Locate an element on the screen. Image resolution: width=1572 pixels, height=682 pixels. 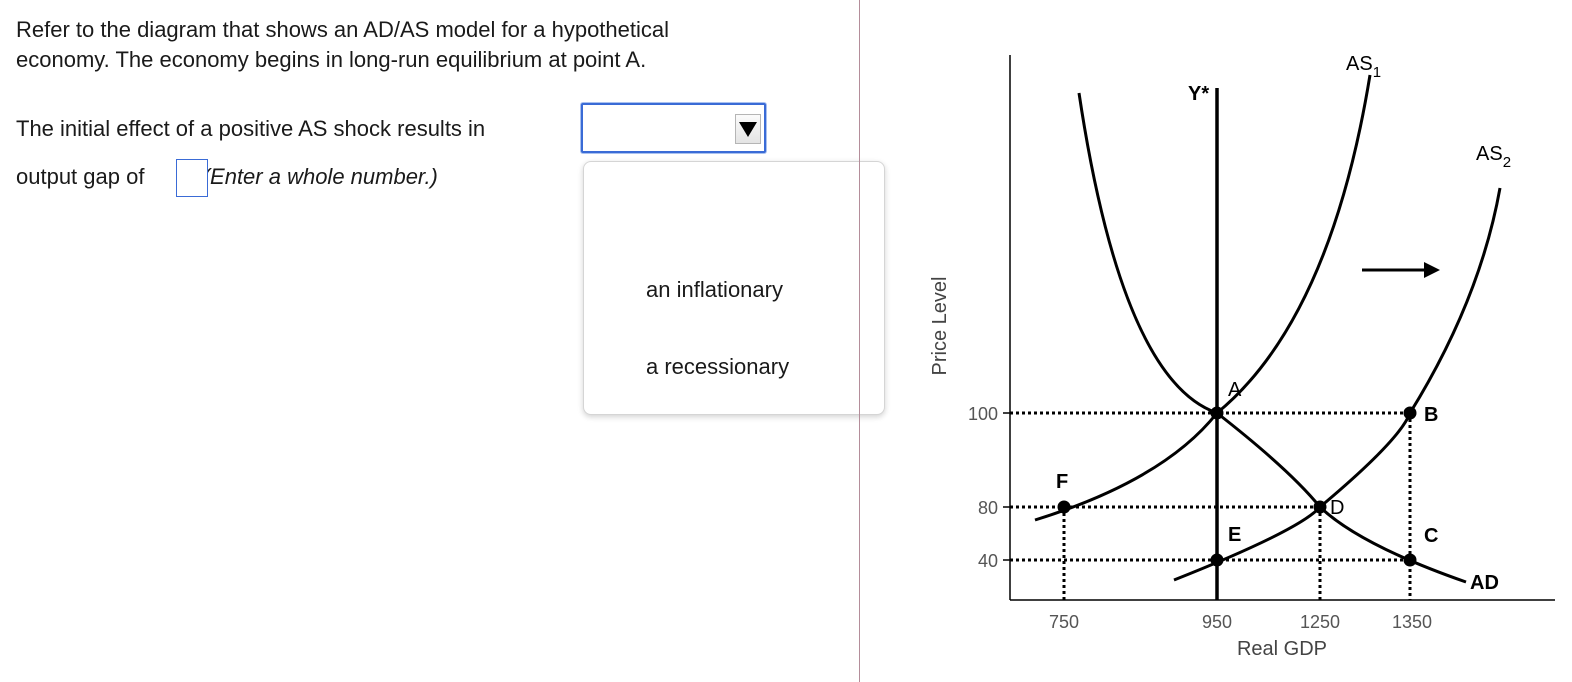
as1-label: AS1 is located at coordinates (1363, 67).